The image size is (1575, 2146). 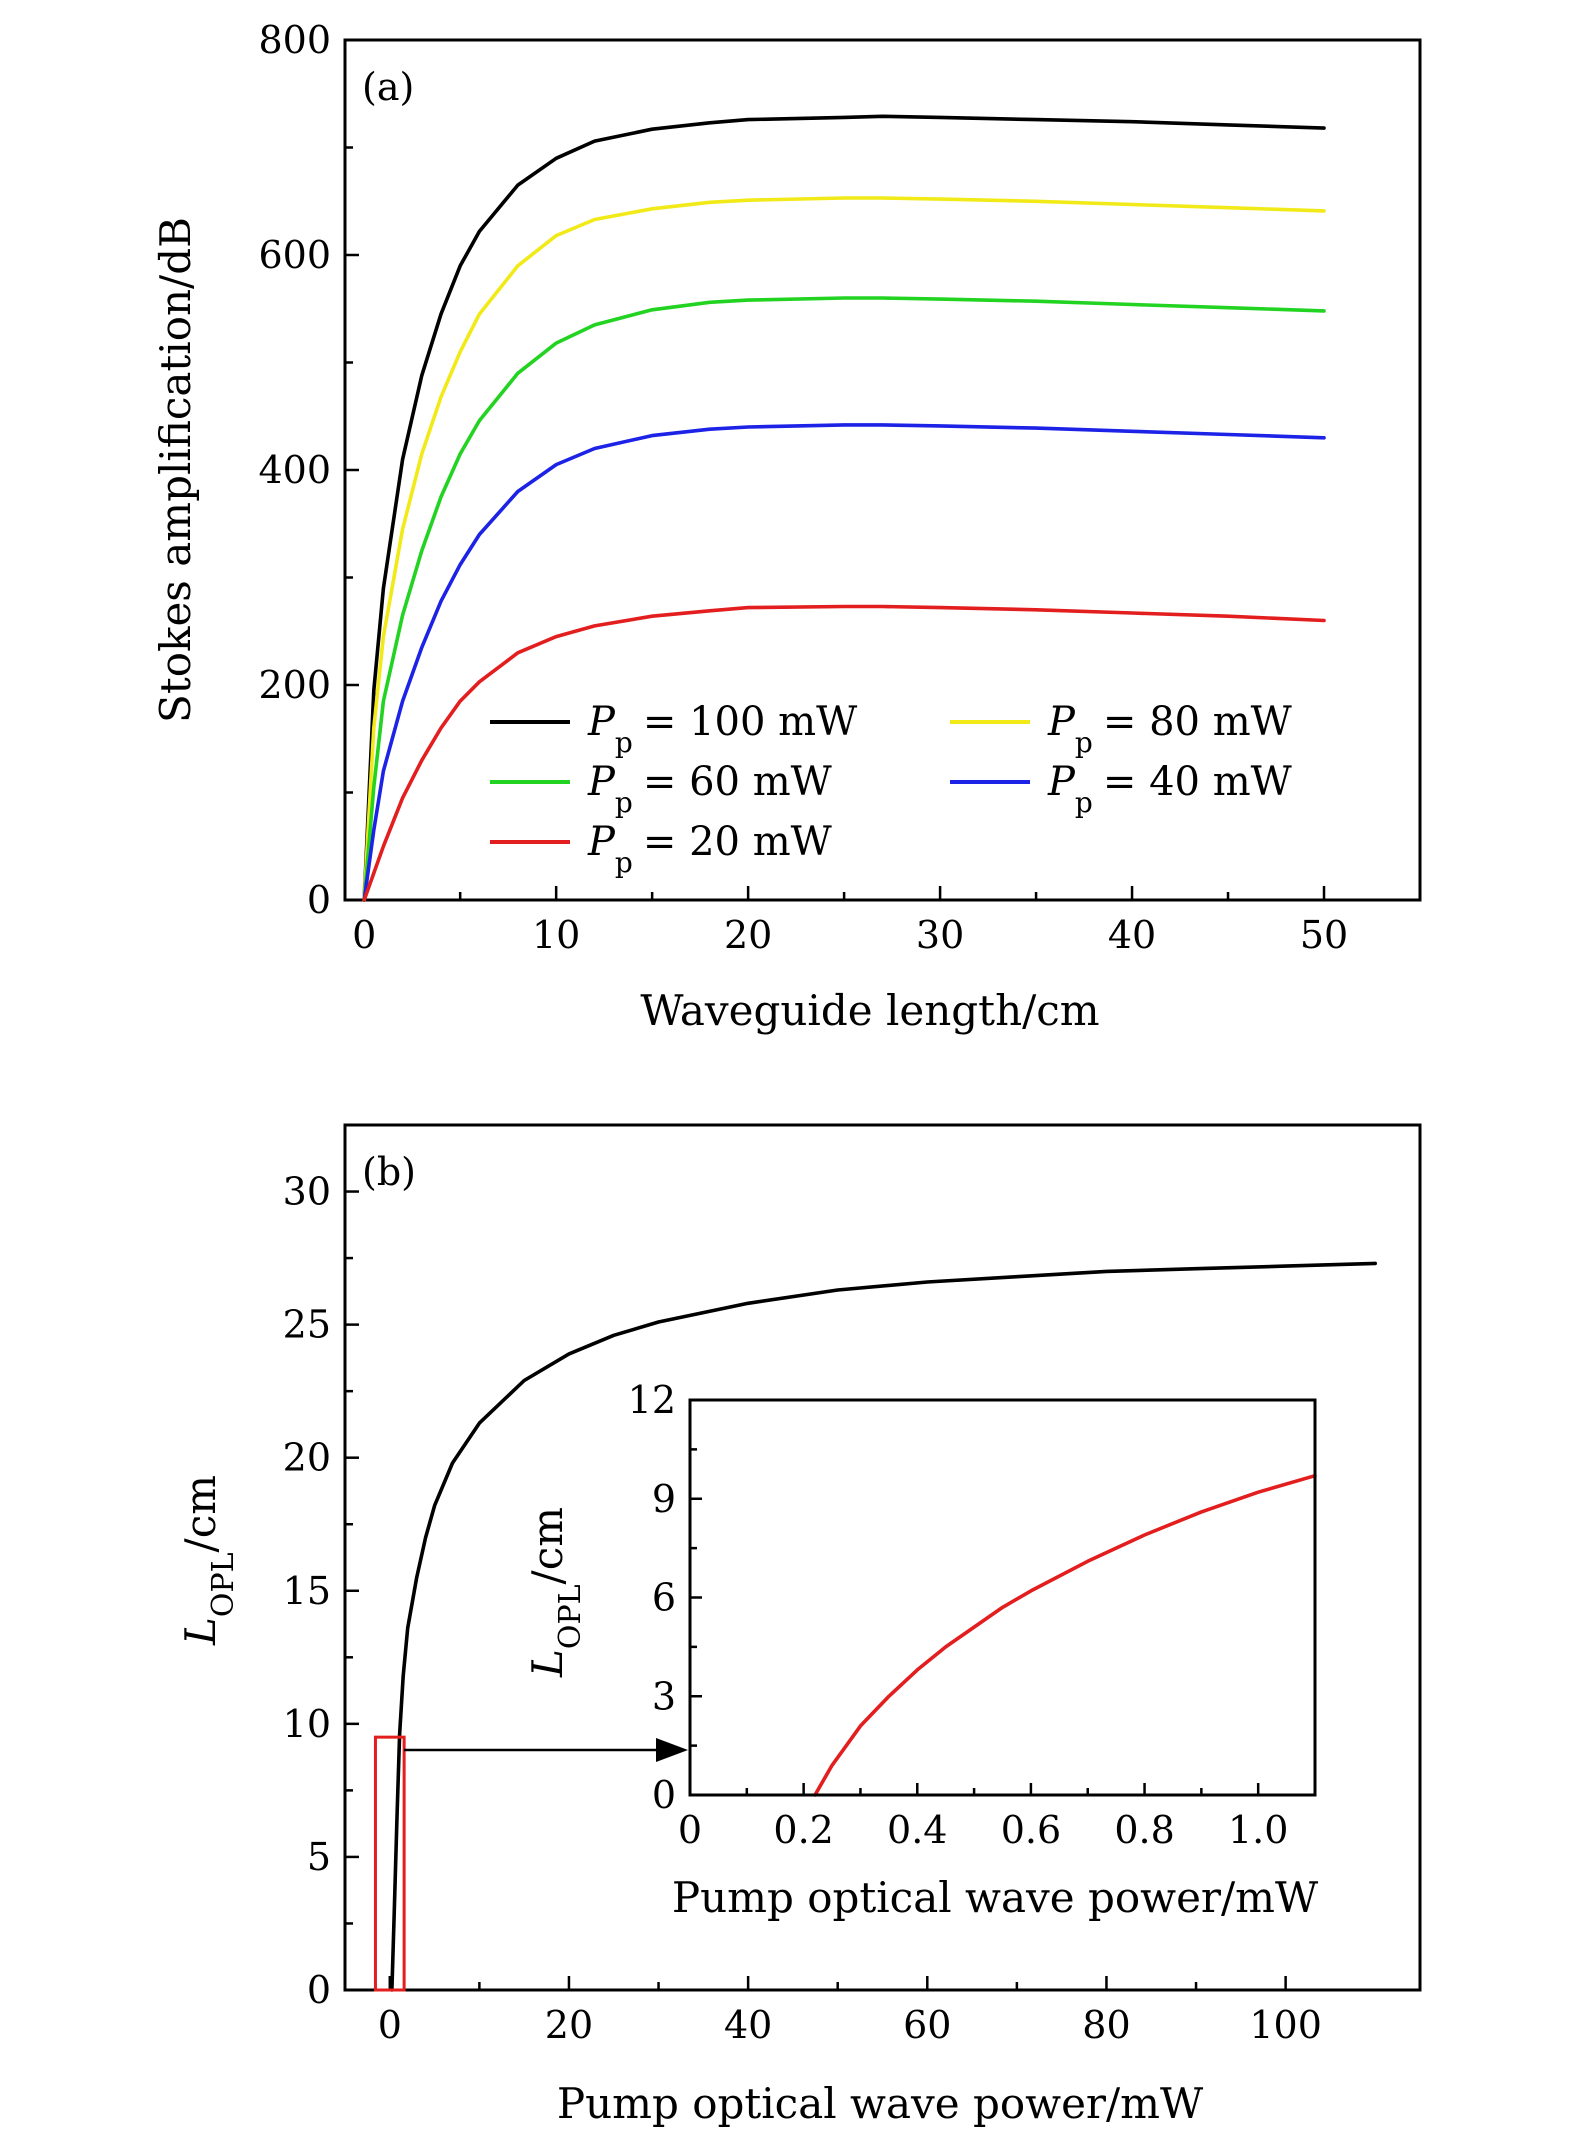 What do you see at coordinates (803, 1830) in the screenshot?
I see `inset-x-tick-label: 0.2` at bounding box center [803, 1830].